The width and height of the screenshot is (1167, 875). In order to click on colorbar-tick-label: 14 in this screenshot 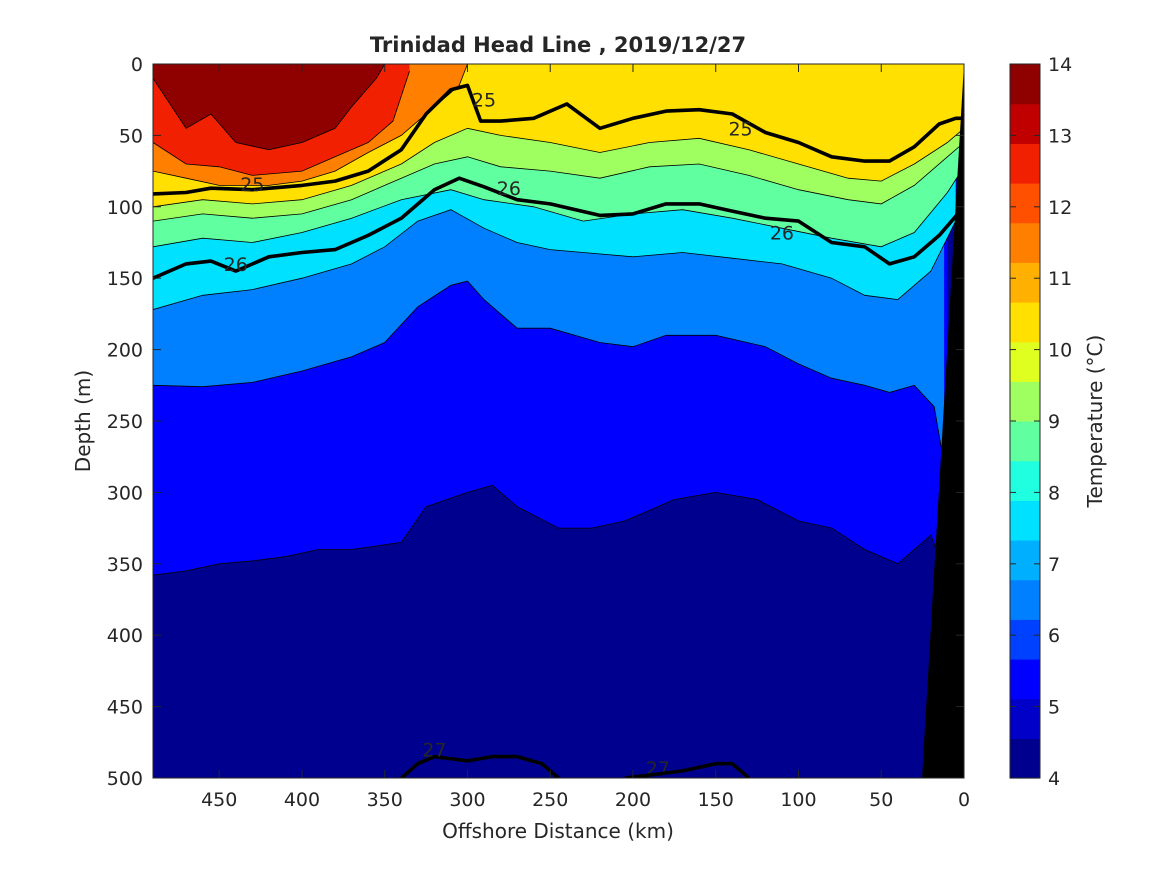, I will do `click(1060, 65)`.